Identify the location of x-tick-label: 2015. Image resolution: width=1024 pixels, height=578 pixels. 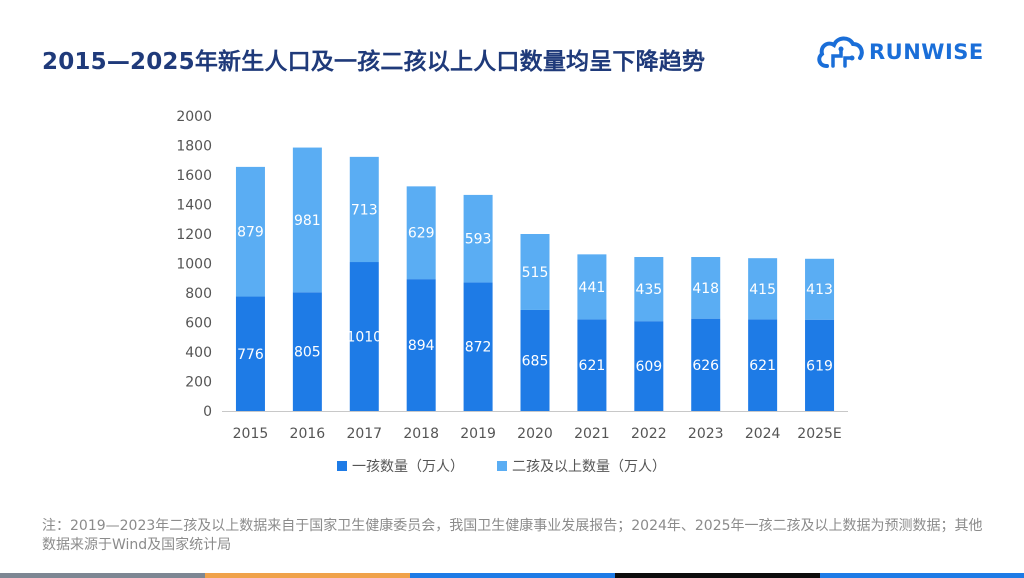
(251, 434).